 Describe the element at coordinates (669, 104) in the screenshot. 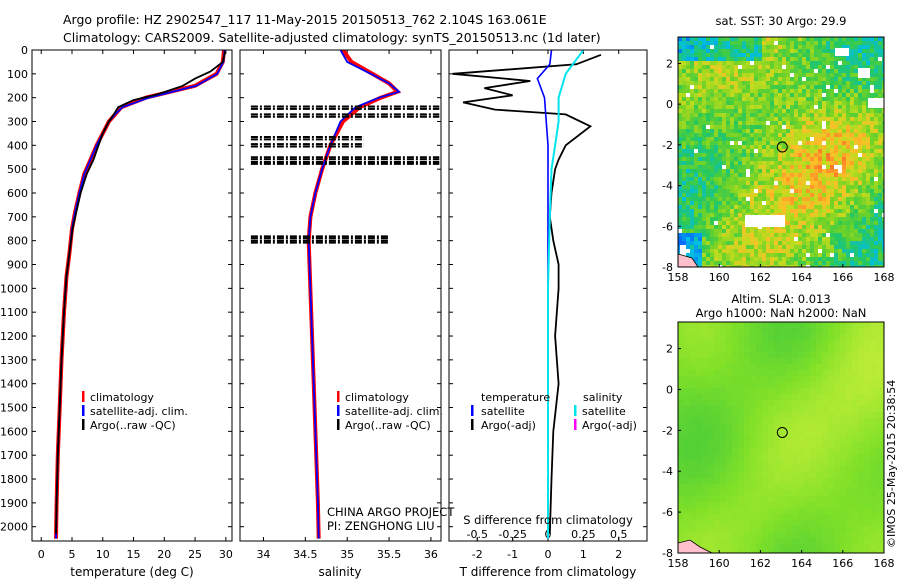

I see `latitude-tick-label: 0` at that location.